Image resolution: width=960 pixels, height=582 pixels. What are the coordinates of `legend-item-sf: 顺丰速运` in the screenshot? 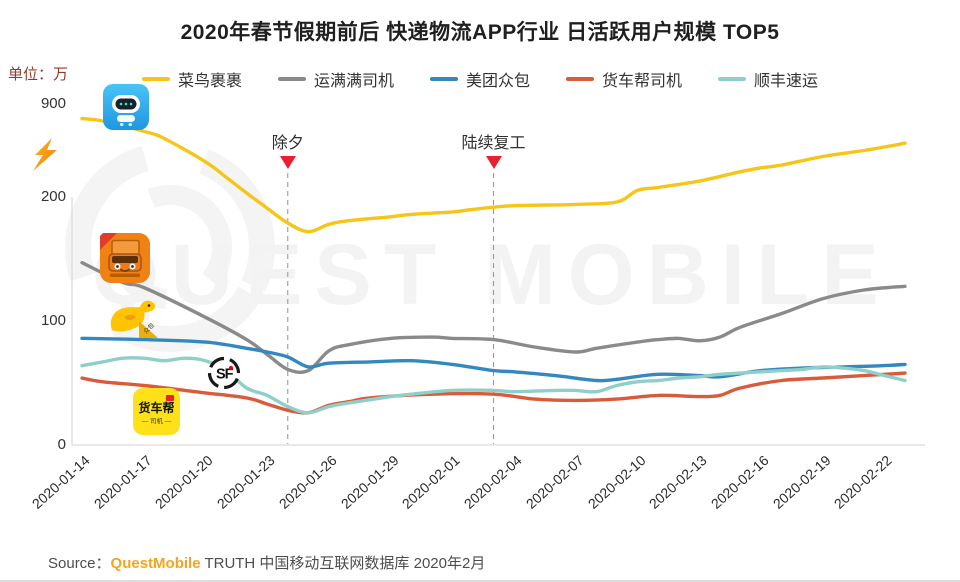 It's located at (768, 79).